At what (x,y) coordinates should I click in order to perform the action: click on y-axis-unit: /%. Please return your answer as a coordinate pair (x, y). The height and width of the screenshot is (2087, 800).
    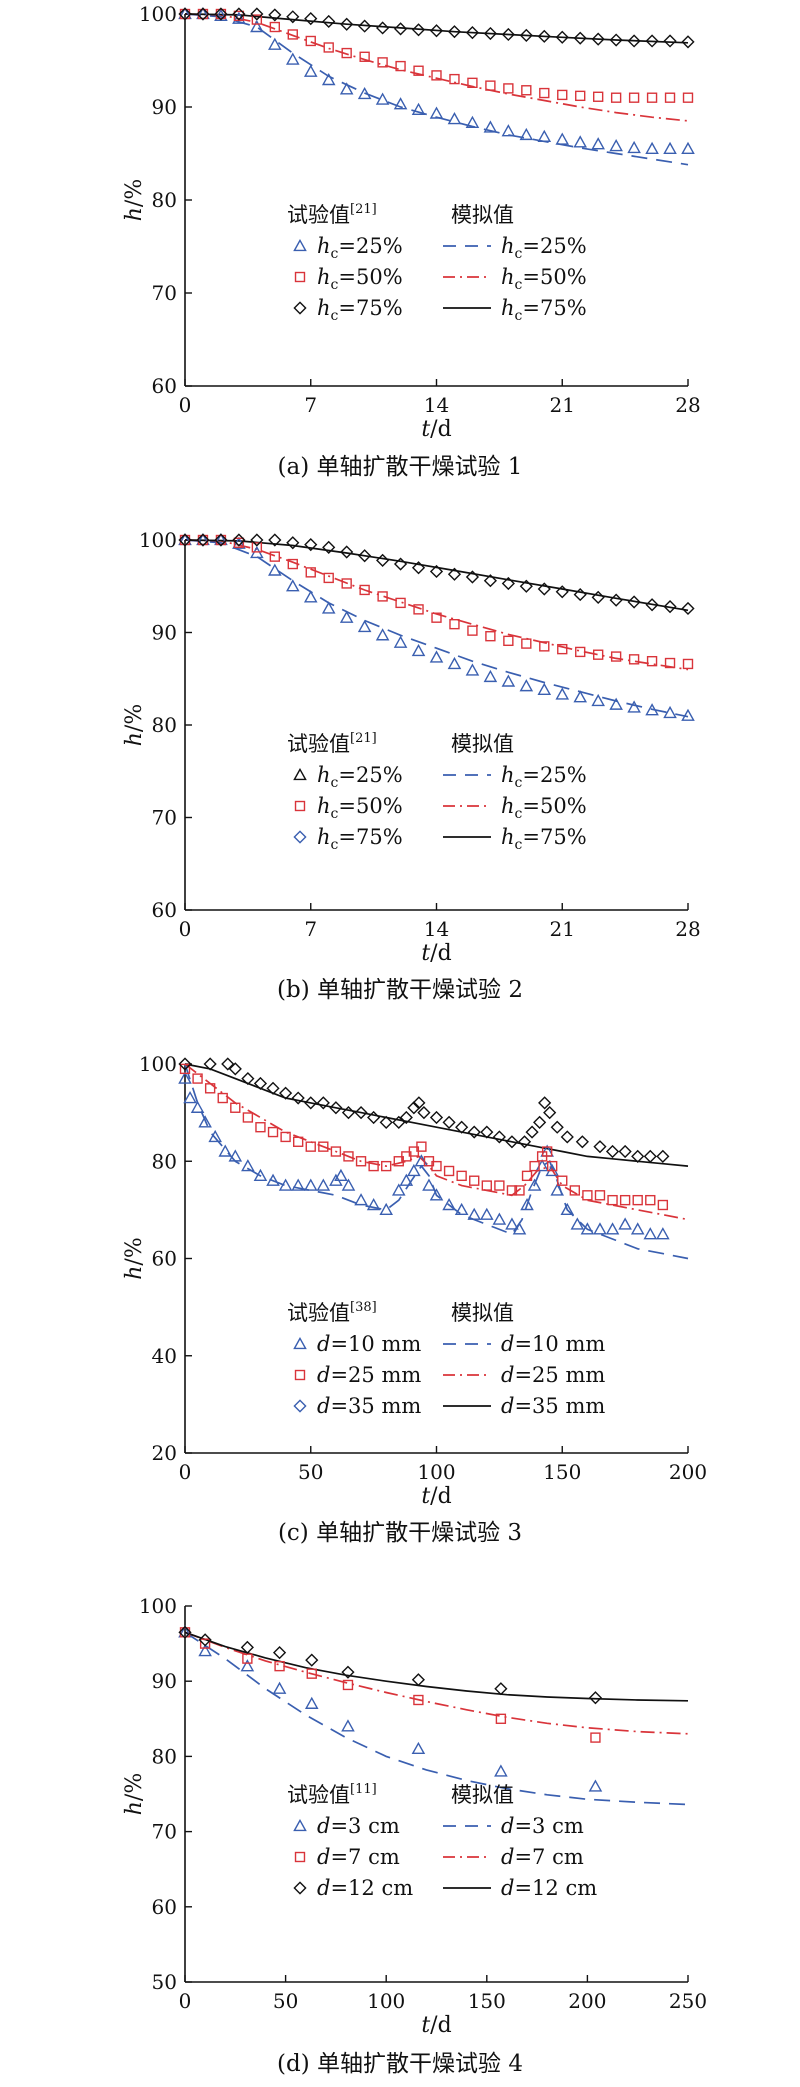
    Looking at the image, I should click on (134, 718).